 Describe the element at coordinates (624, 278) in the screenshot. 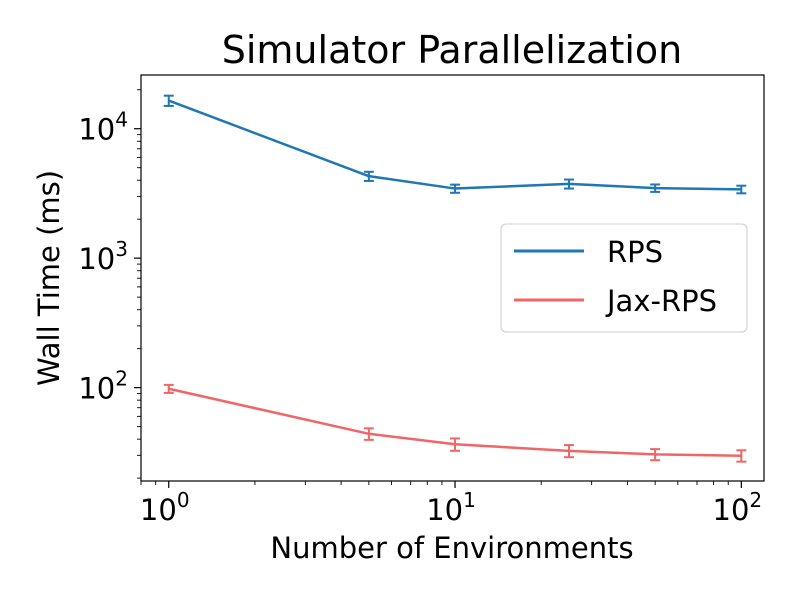

I see `legend: RPS Jax-RPS` at that location.